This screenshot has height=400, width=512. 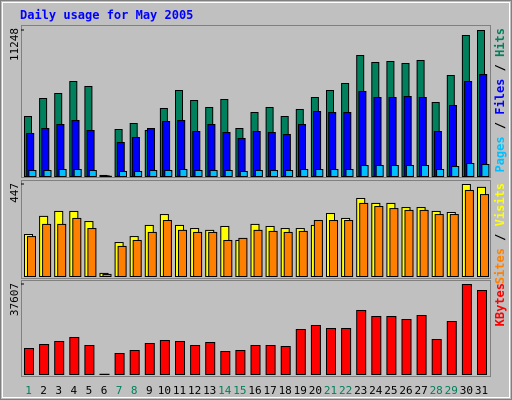 I want to click on x-tick-label: 24, so click(x=376, y=390).